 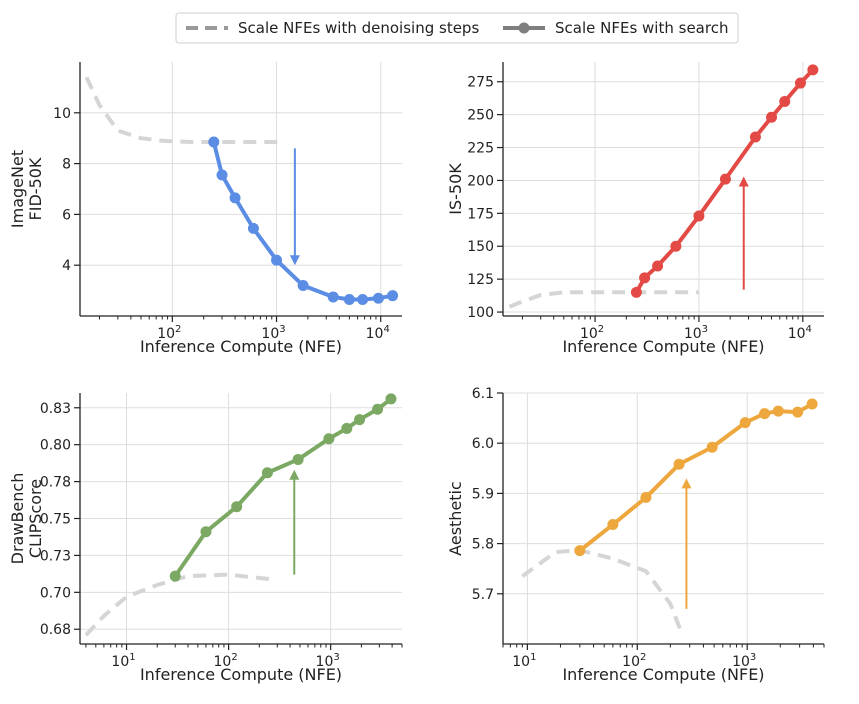 What do you see at coordinates (35, 518) in the screenshot?
I see `y-axis-label: CLIPScore` at bounding box center [35, 518].